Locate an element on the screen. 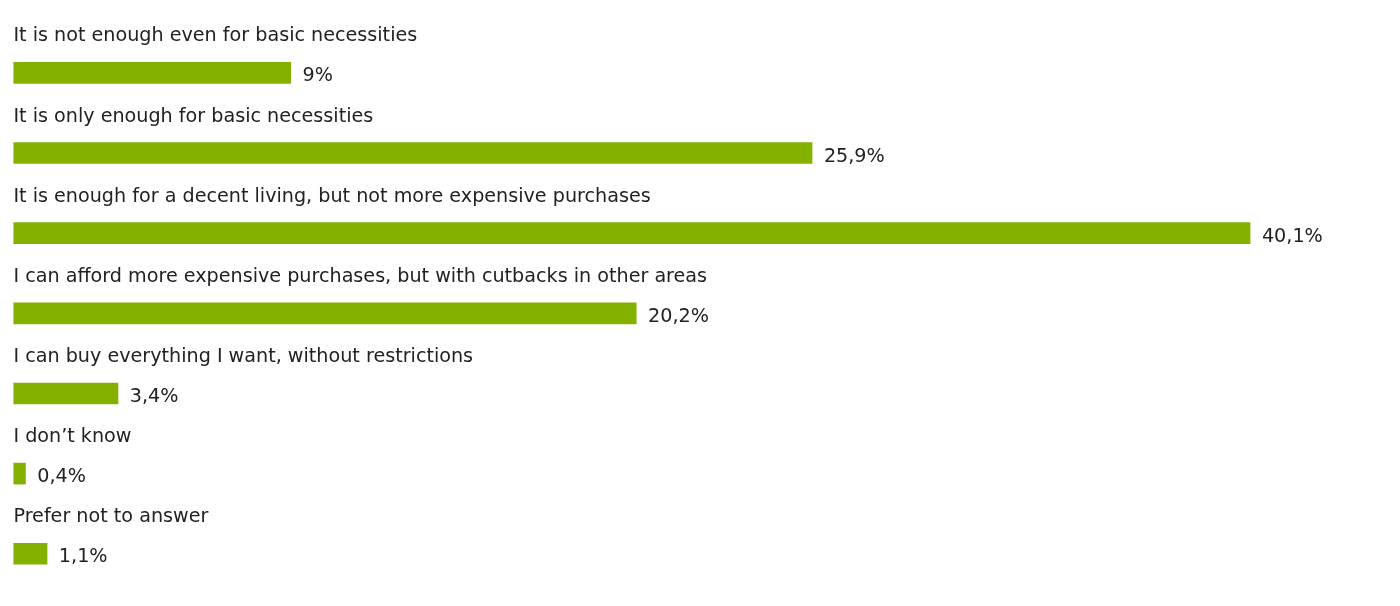  y-tick-label: I can afford more expensive purchases, but with cutbacks in other areas is located at coordinates (360, 275).